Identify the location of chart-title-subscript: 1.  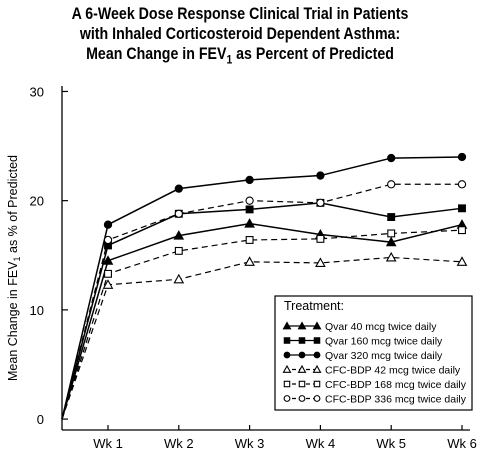
(229, 59).